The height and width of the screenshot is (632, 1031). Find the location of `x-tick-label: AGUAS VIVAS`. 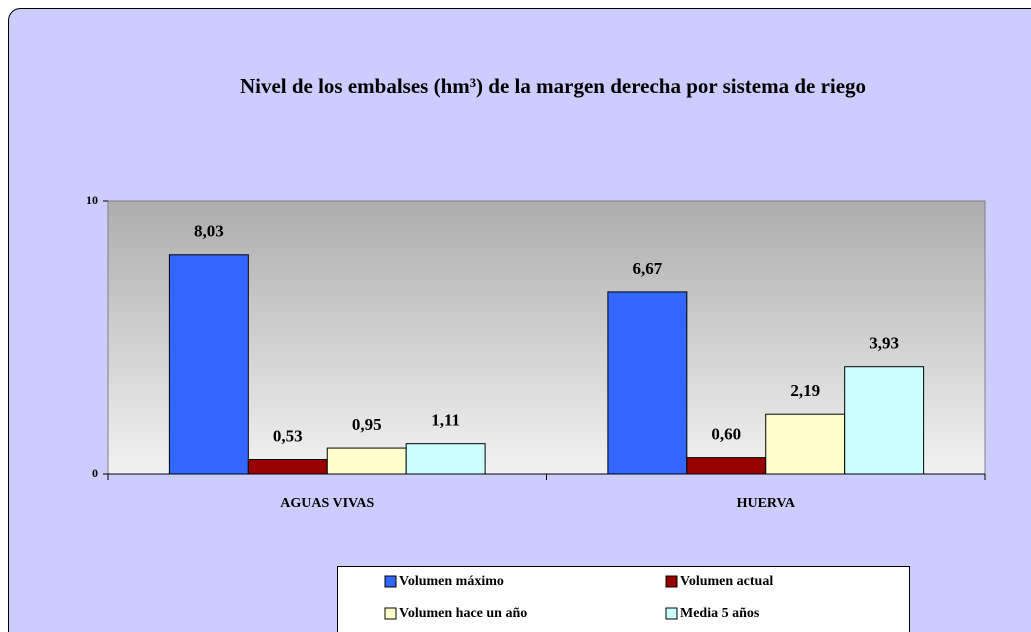

x-tick-label: AGUAS VIVAS is located at coordinates (327, 503).